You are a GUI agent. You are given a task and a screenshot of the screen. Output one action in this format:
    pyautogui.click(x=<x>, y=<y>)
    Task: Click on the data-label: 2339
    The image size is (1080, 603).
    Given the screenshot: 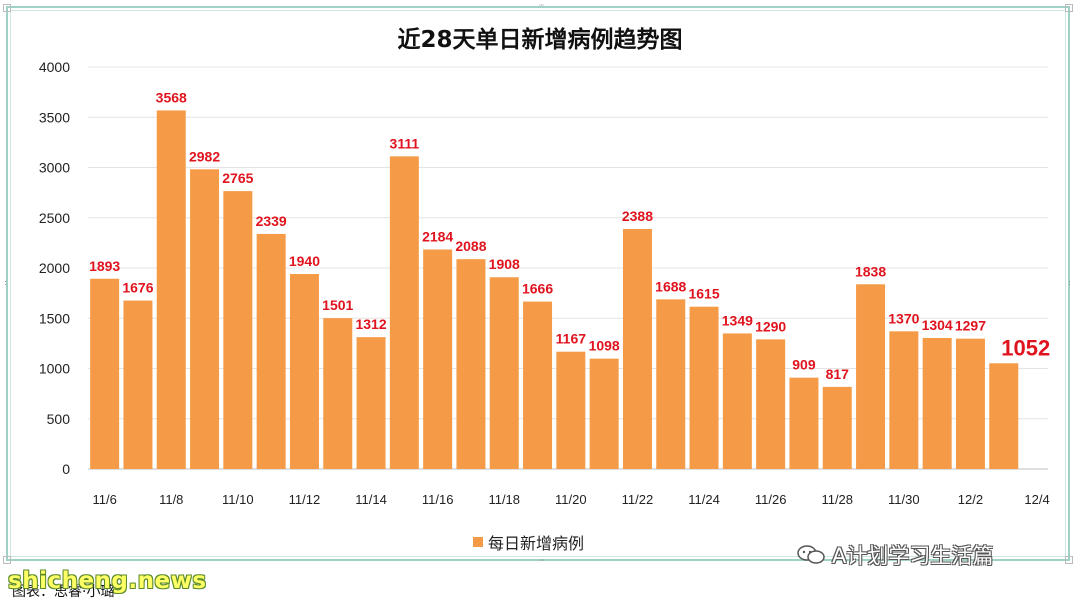 What is the action you would take?
    pyautogui.click(x=271, y=221)
    